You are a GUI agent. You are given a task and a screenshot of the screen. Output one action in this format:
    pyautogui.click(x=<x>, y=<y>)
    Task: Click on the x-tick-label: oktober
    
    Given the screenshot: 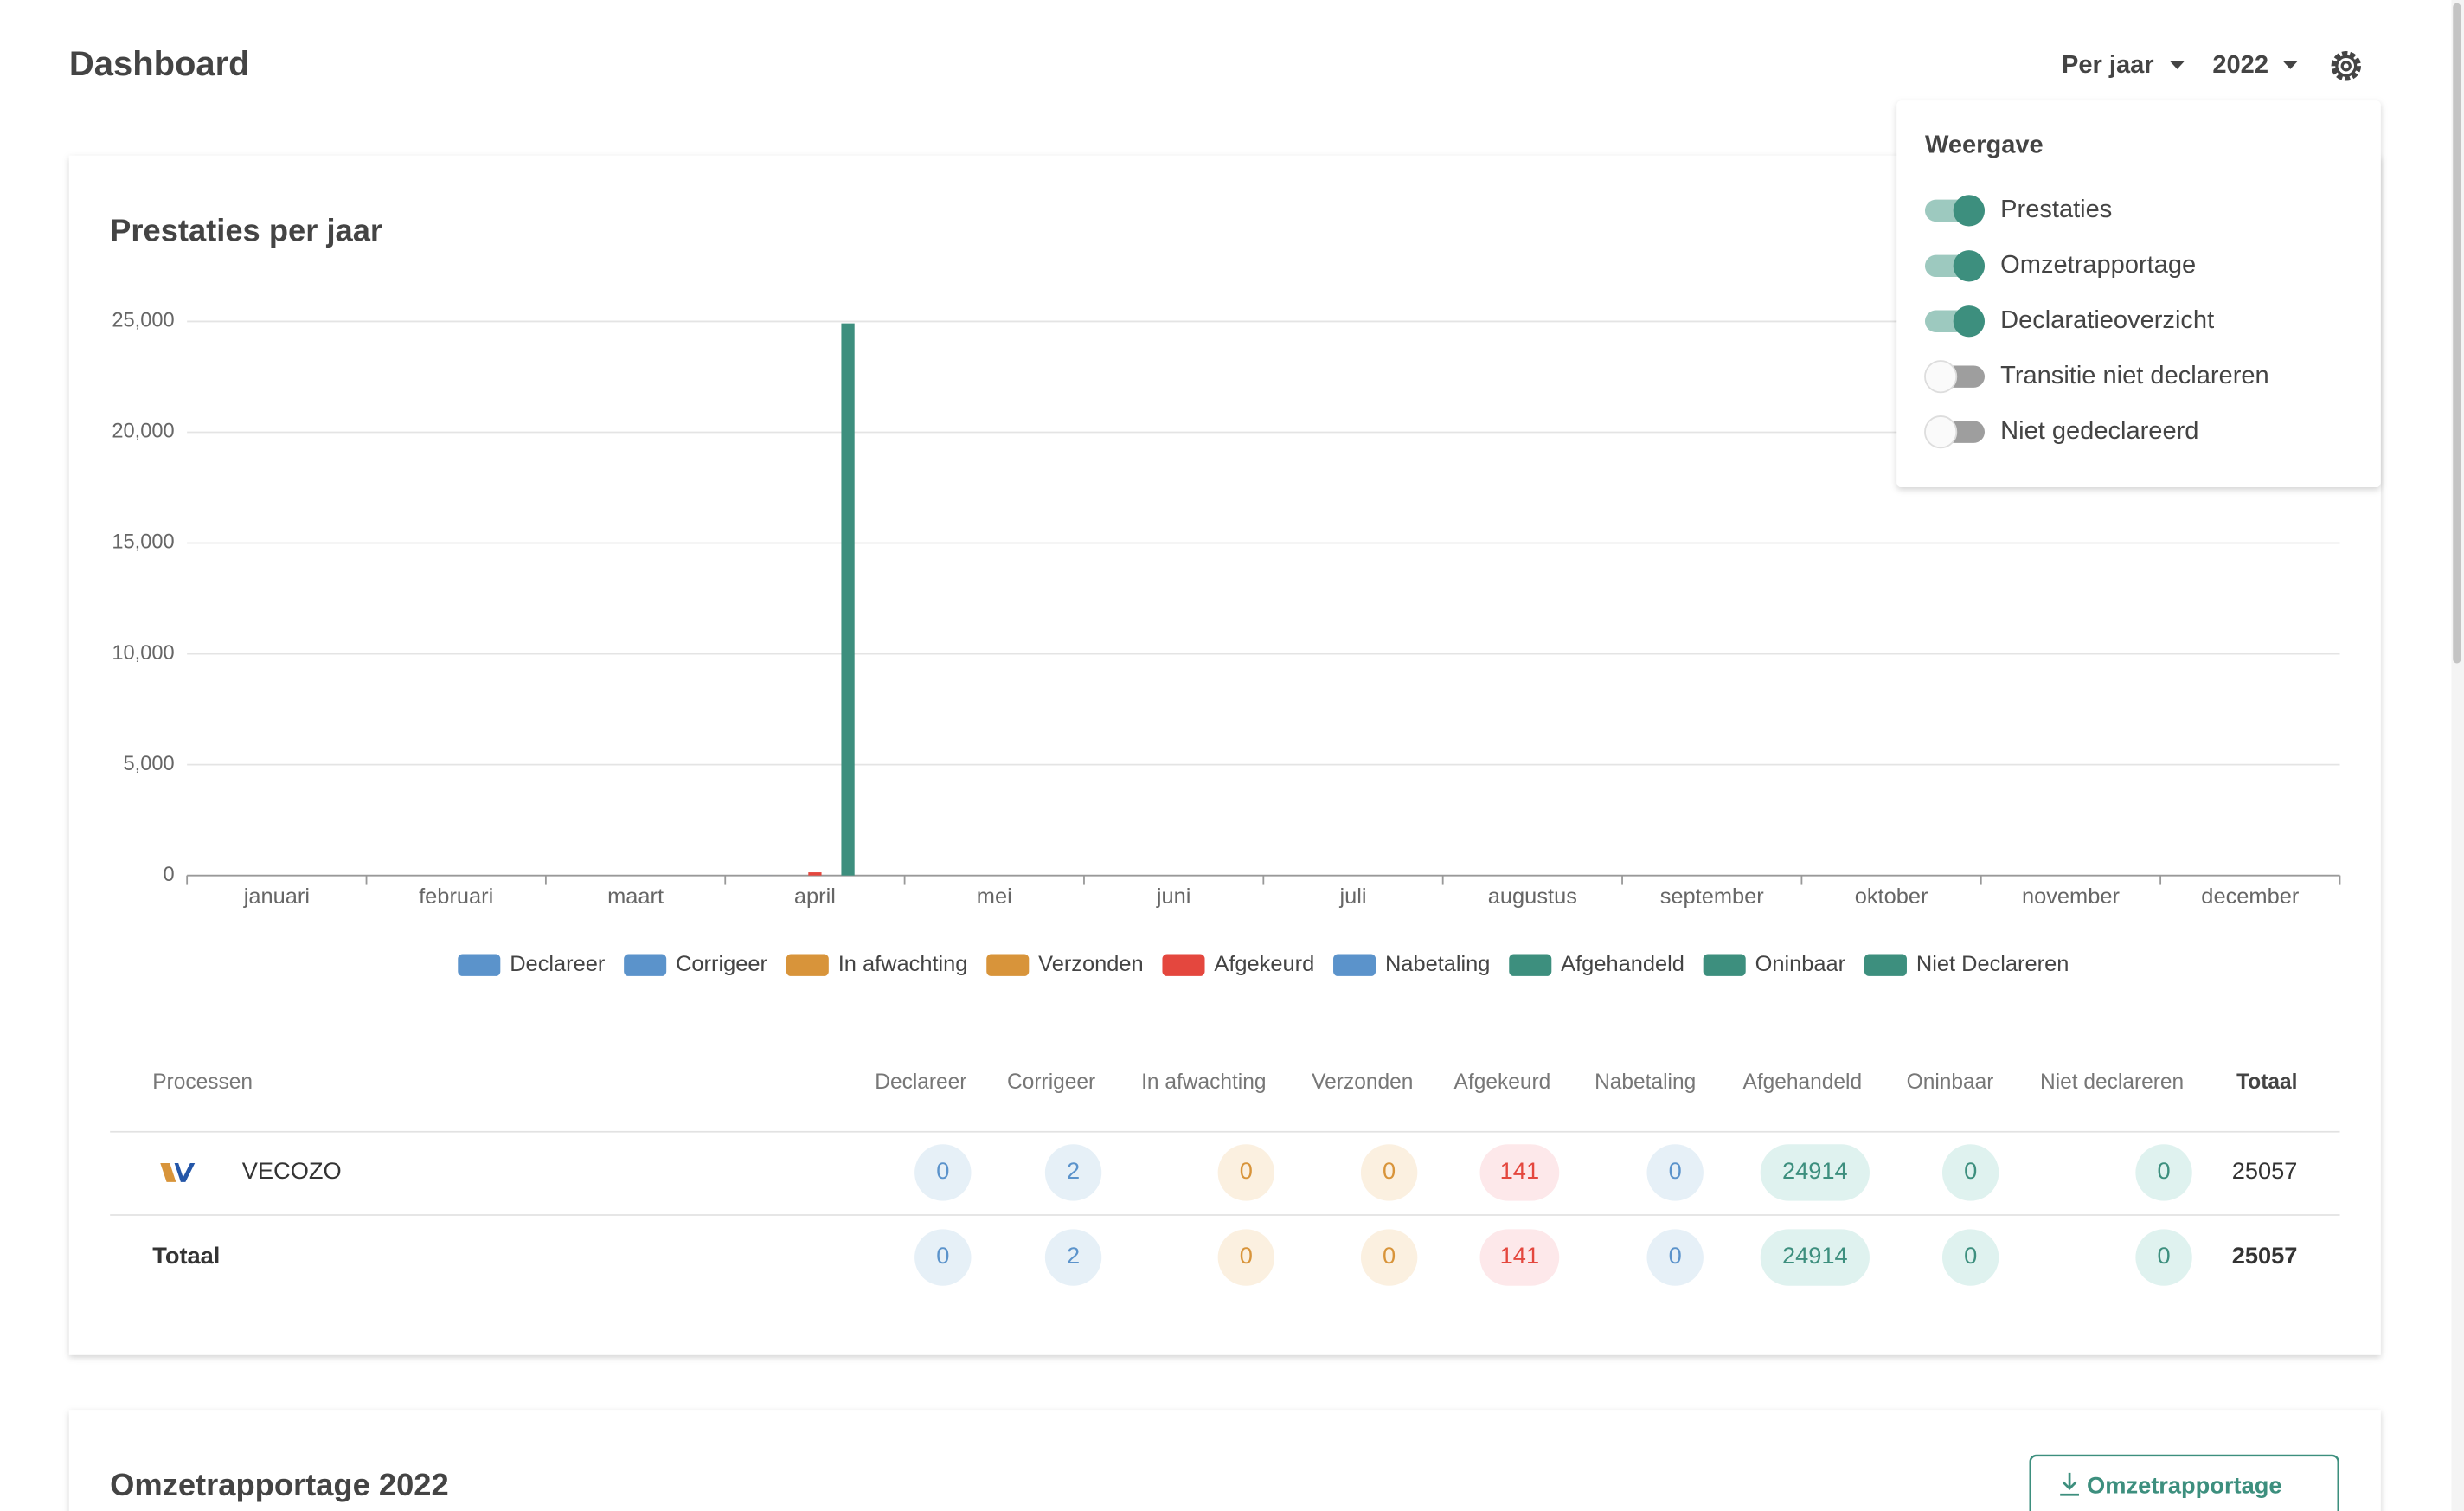 What is the action you would take?
    pyautogui.click(x=1891, y=896)
    